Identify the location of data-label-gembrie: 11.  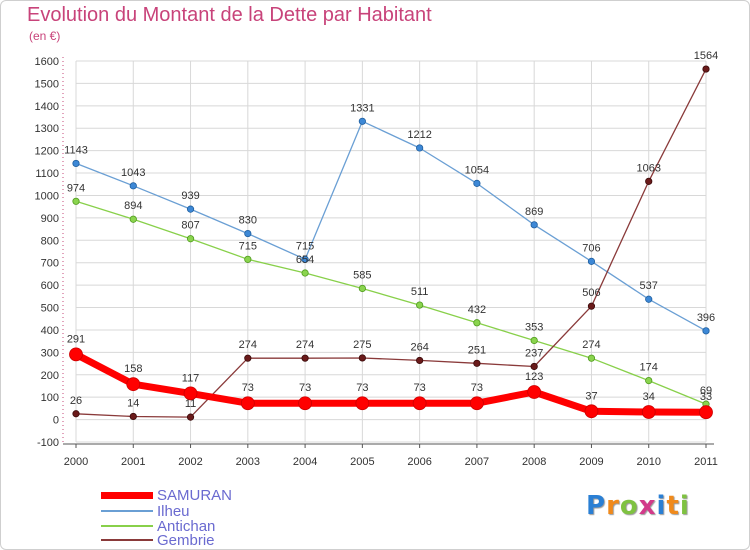
(190, 404).